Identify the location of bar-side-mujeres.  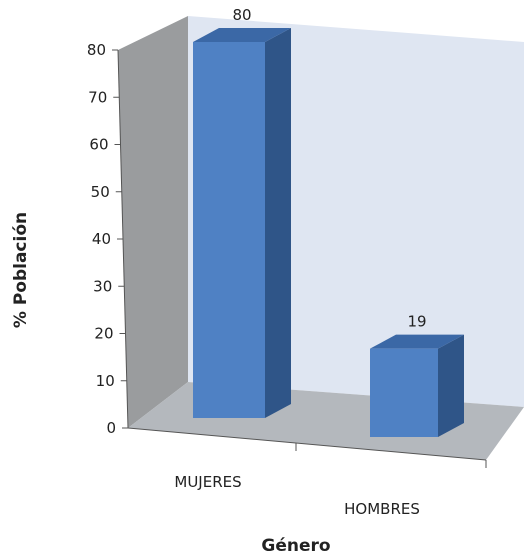
(278, 223).